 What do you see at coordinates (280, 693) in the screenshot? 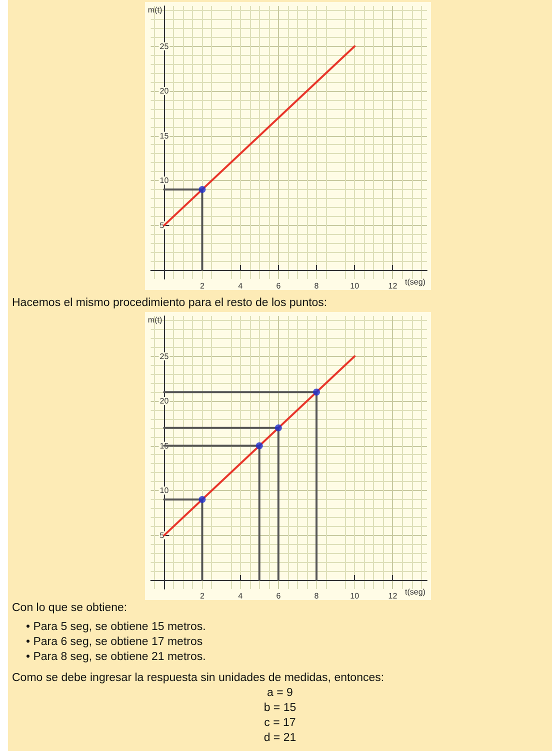
I see `text: a = 9` at bounding box center [280, 693].